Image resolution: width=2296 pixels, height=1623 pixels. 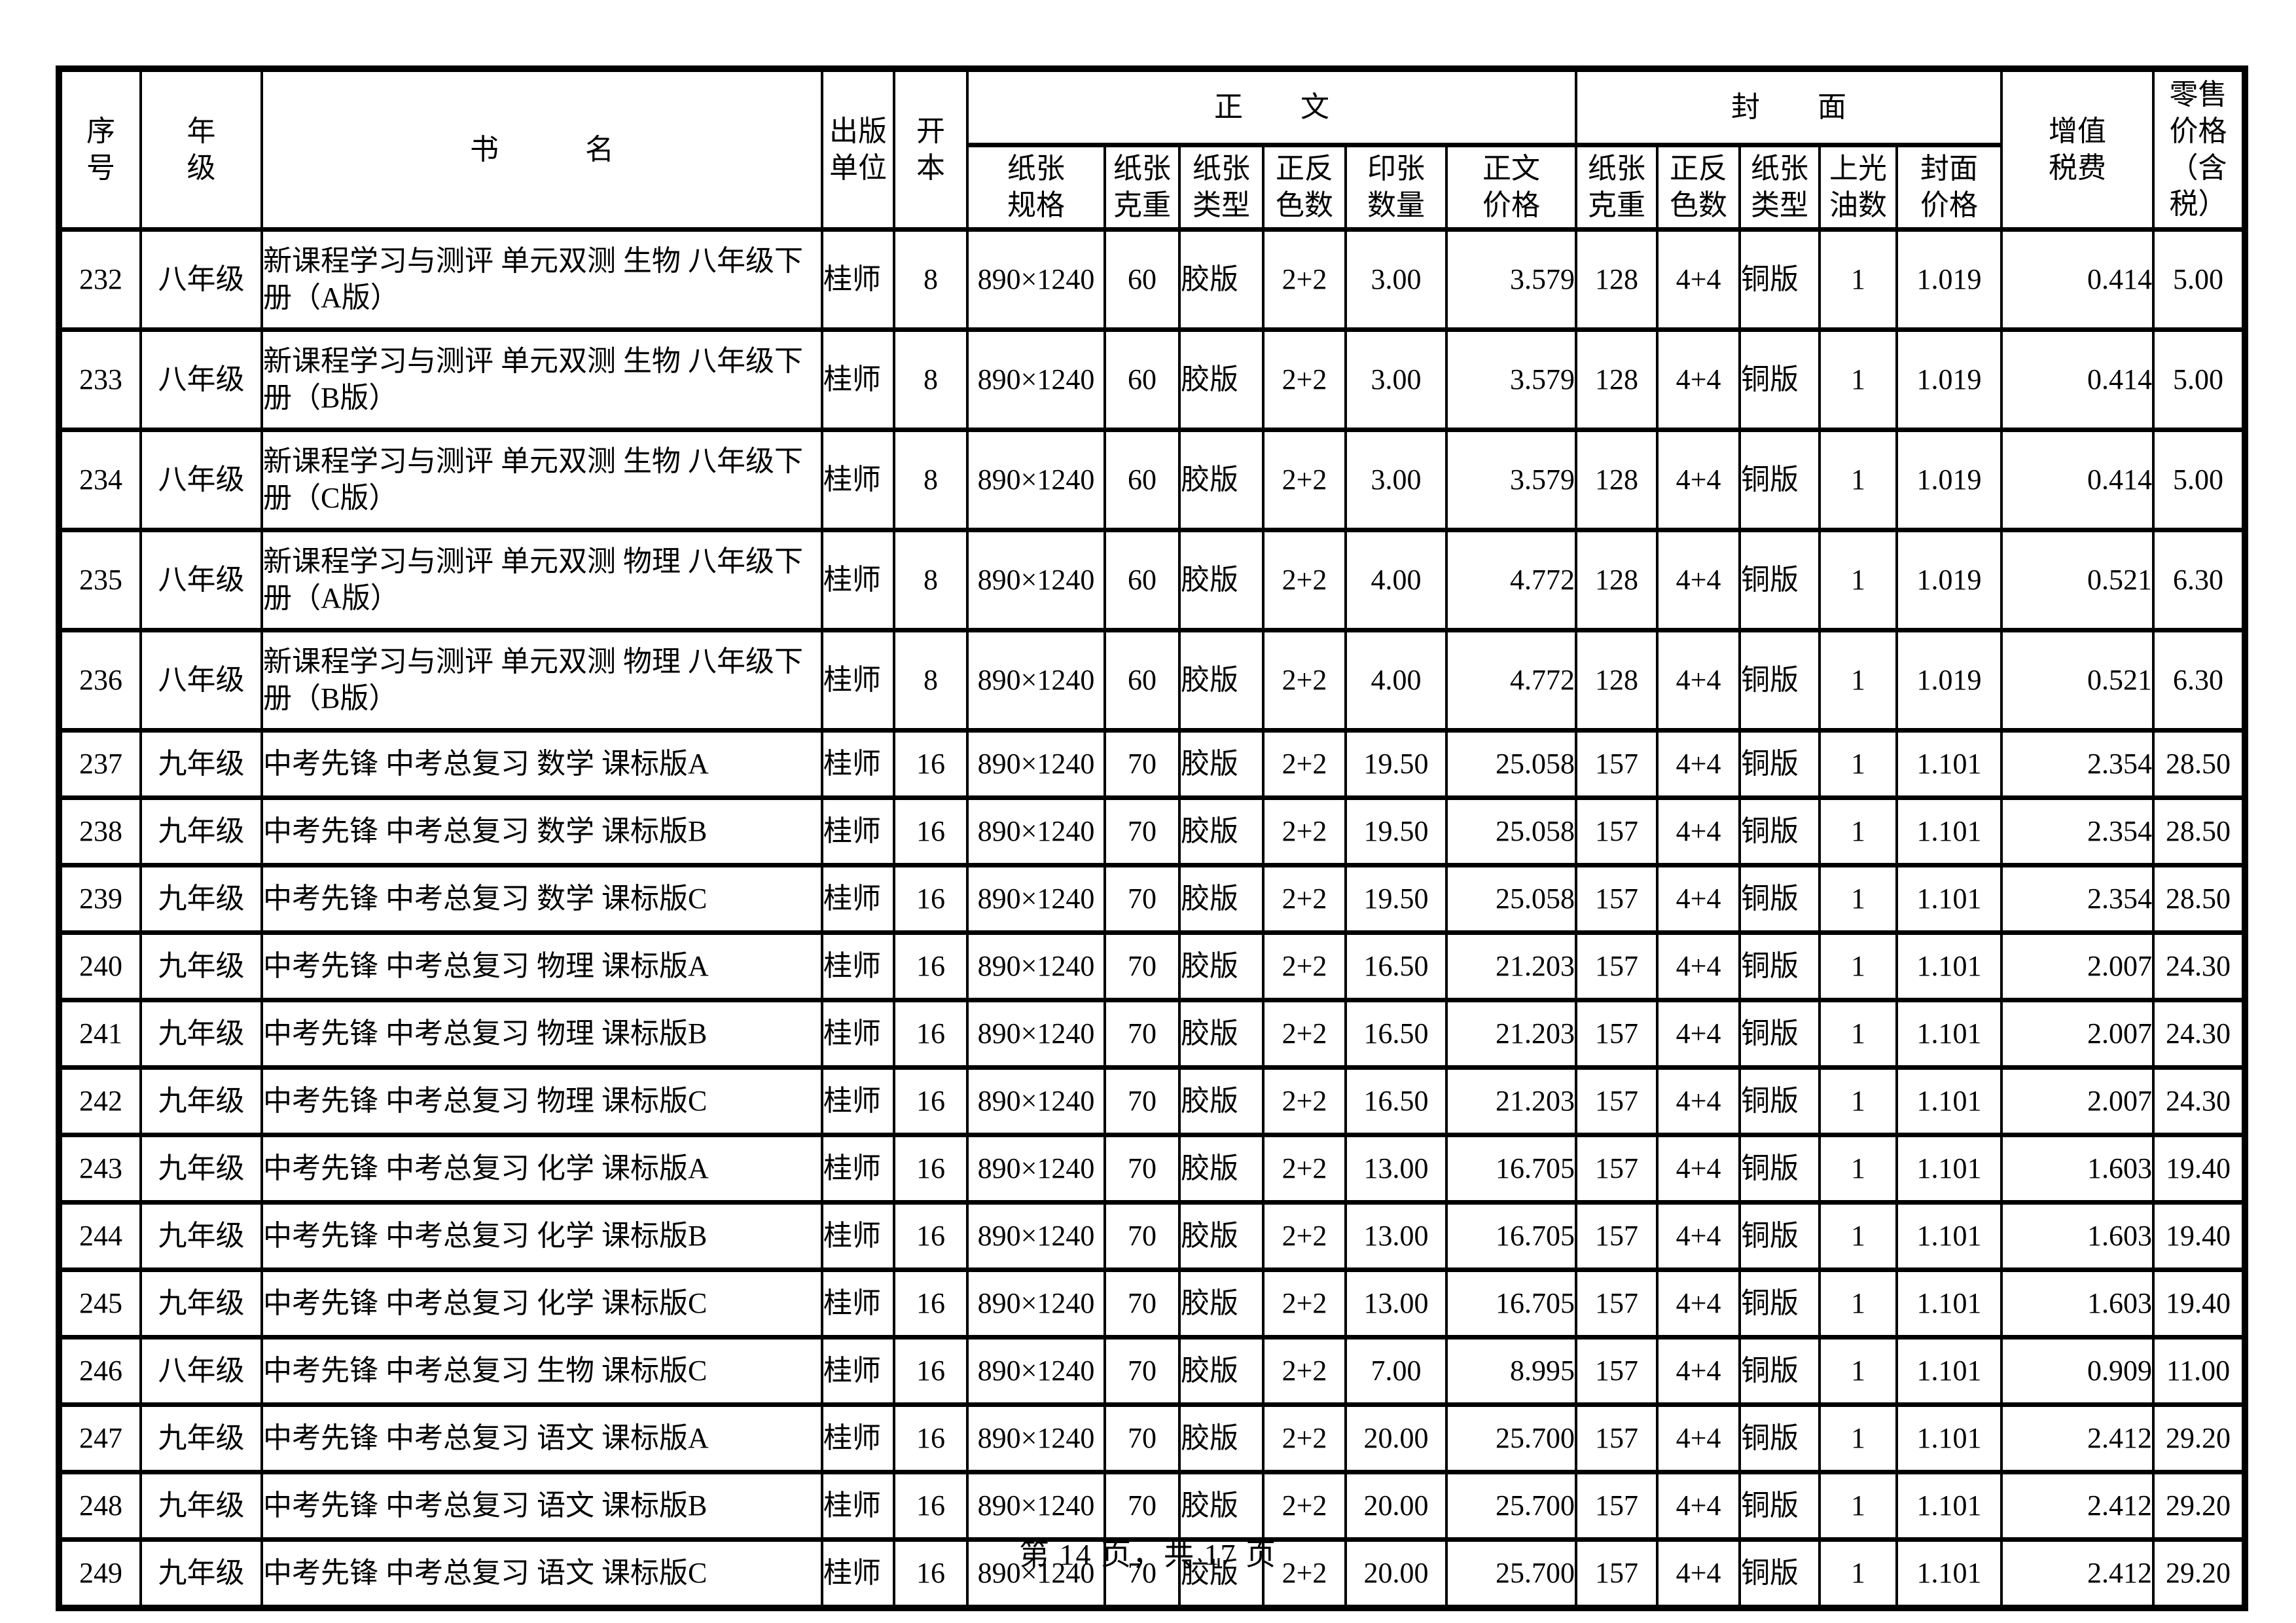 What do you see at coordinates (1221, 187) in the screenshot?
I see `sub-header-body-paper-type: 纸张 类型` at bounding box center [1221, 187].